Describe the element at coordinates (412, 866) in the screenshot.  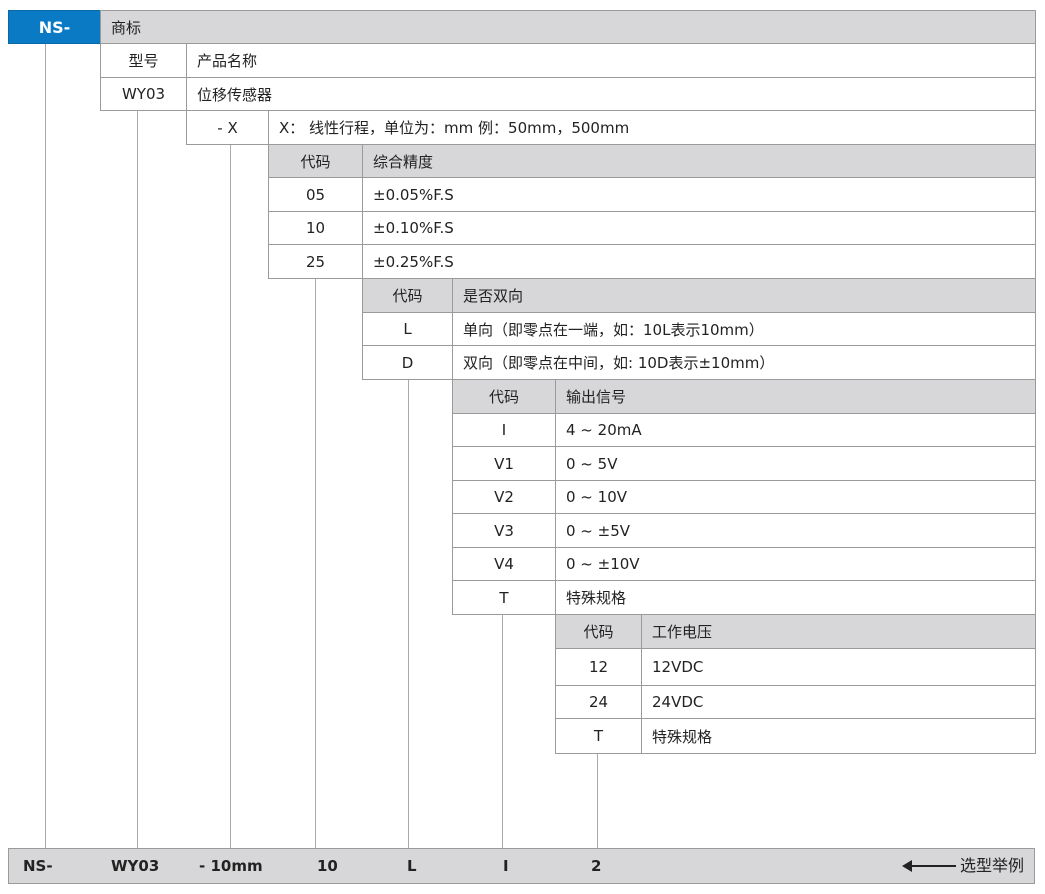
I see `example-part: L` at that location.